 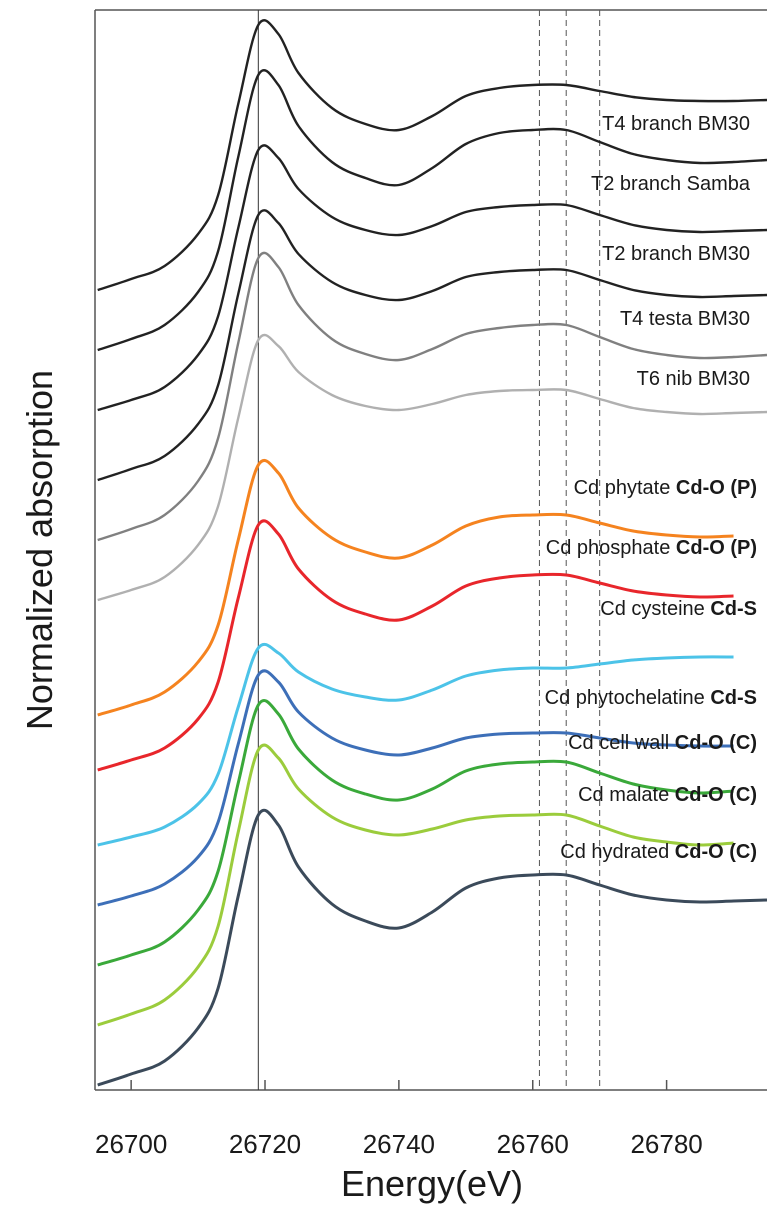 I want to click on spectrum-line, so click(x=415, y=744).